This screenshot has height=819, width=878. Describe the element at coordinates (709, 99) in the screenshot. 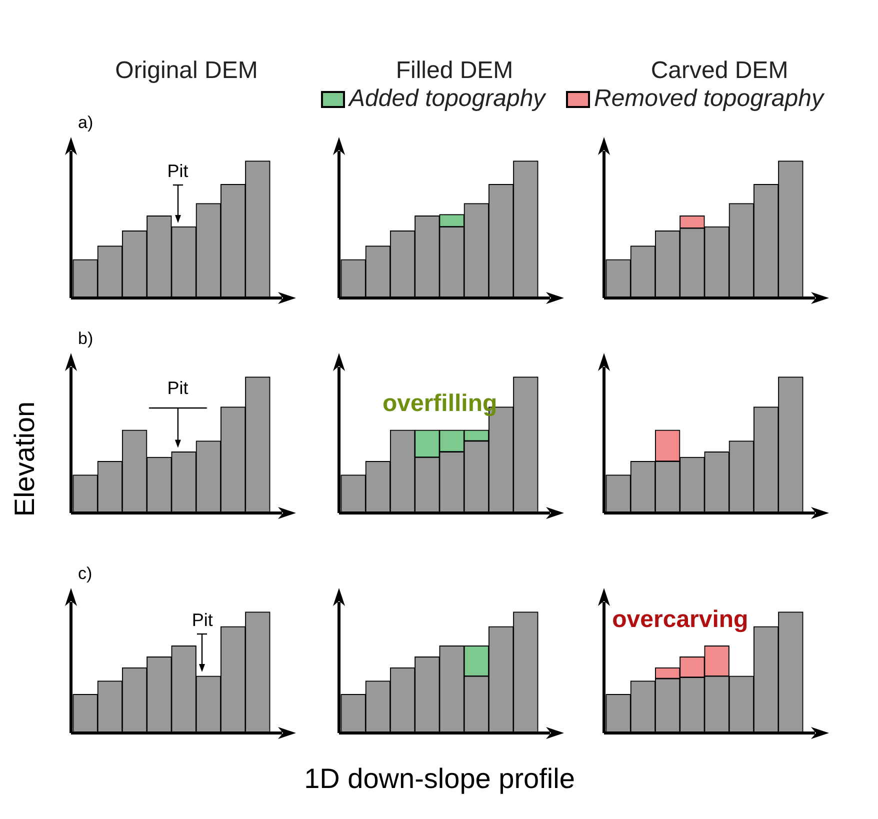

I see `legend-label: Removed topography` at that location.